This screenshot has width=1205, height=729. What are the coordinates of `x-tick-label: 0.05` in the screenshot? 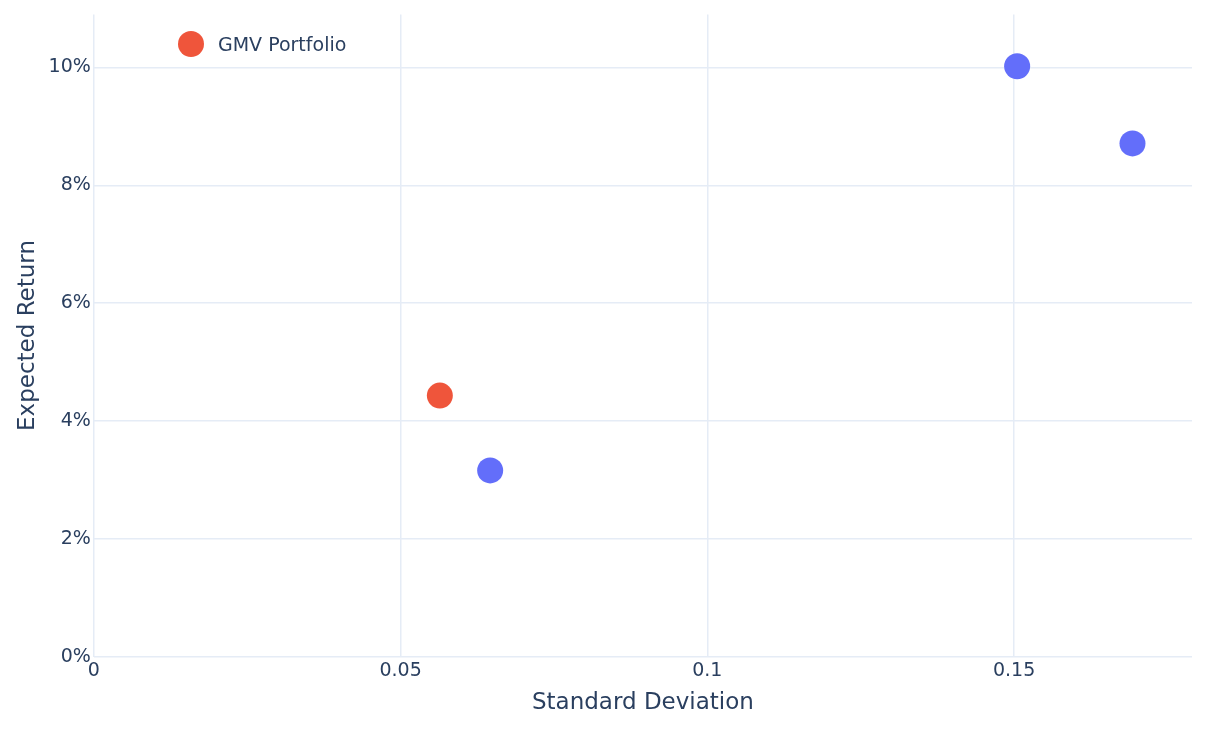 It's located at (400, 668).